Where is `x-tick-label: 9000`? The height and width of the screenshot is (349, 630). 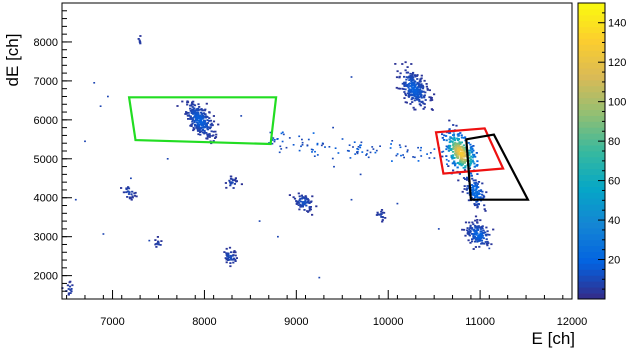
x-tick-label: 9000 is located at coordinates (296, 322).